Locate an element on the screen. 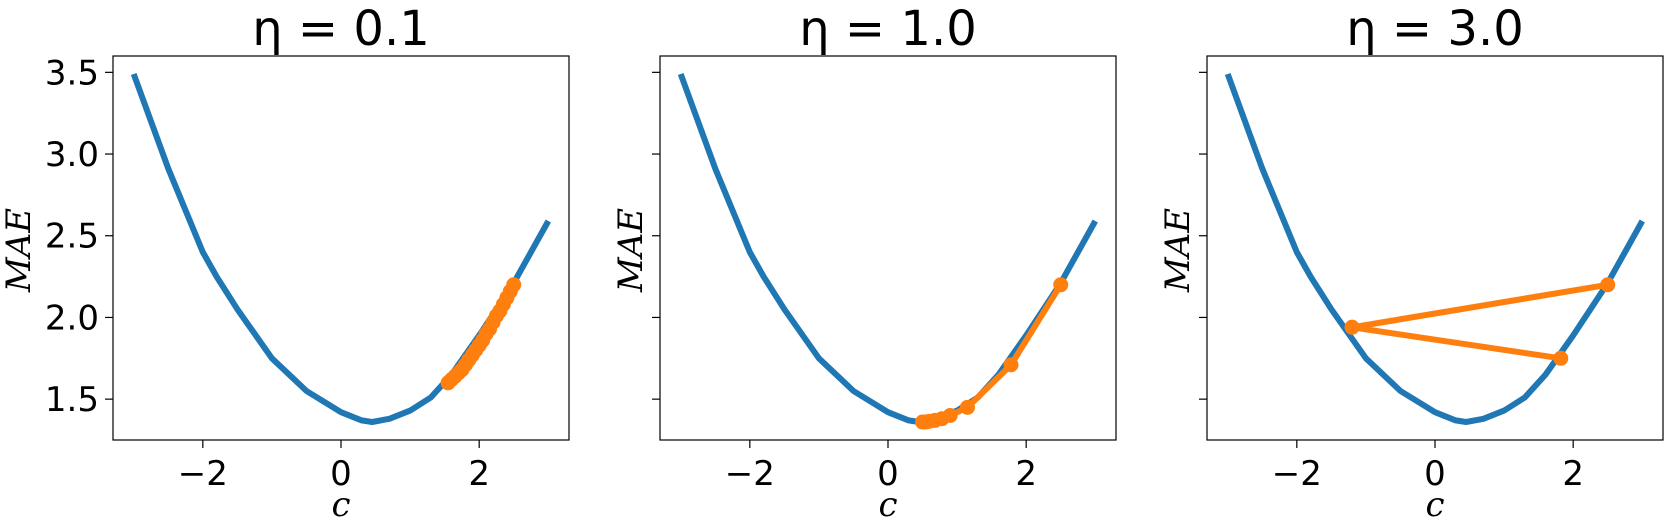  y-tick-label: 2.5 is located at coordinates (72, 237).